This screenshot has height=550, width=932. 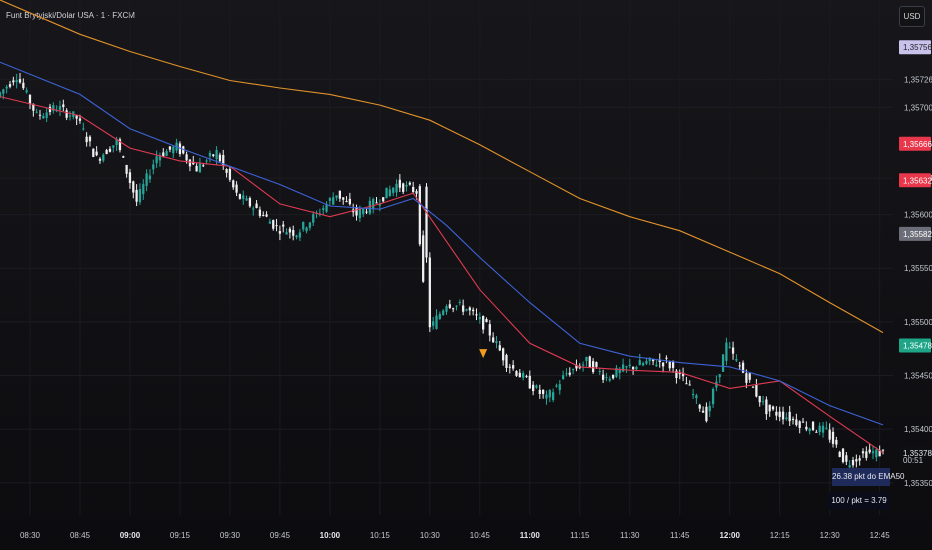 I want to click on point-value-label: 100 / pkt = 3.79, so click(x=859, y=501).